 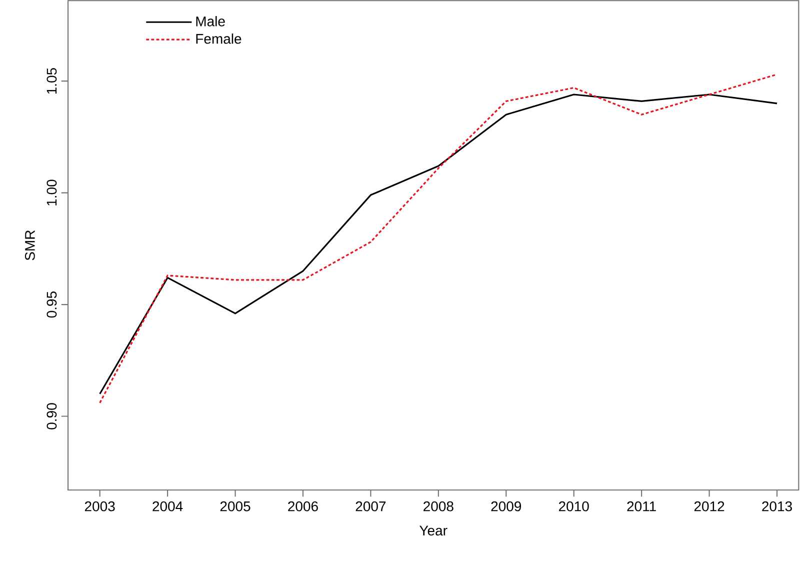 What do you see at coordinates (434, 531) in the screenshot?
I see `x-axis-title: Year` at bounding box center [434, 531].